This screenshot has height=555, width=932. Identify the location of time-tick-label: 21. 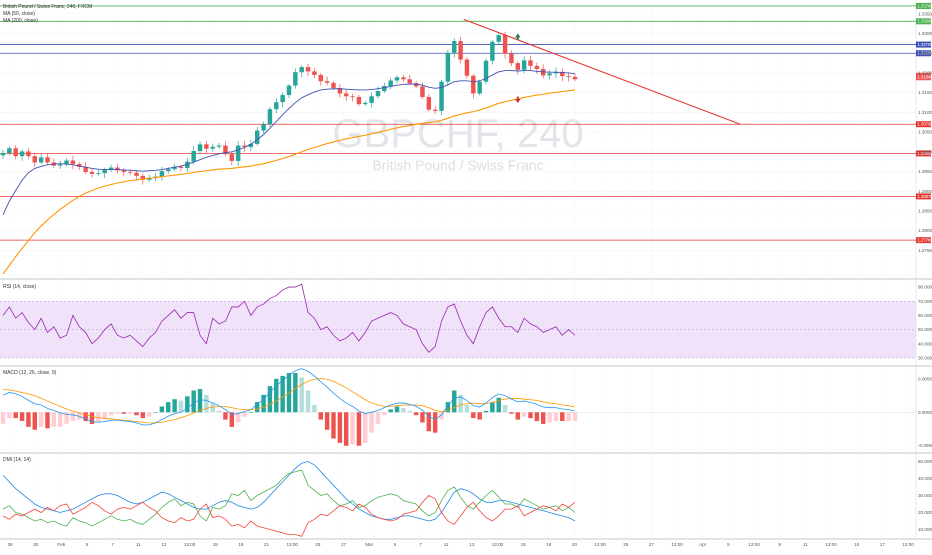
(267, 544).